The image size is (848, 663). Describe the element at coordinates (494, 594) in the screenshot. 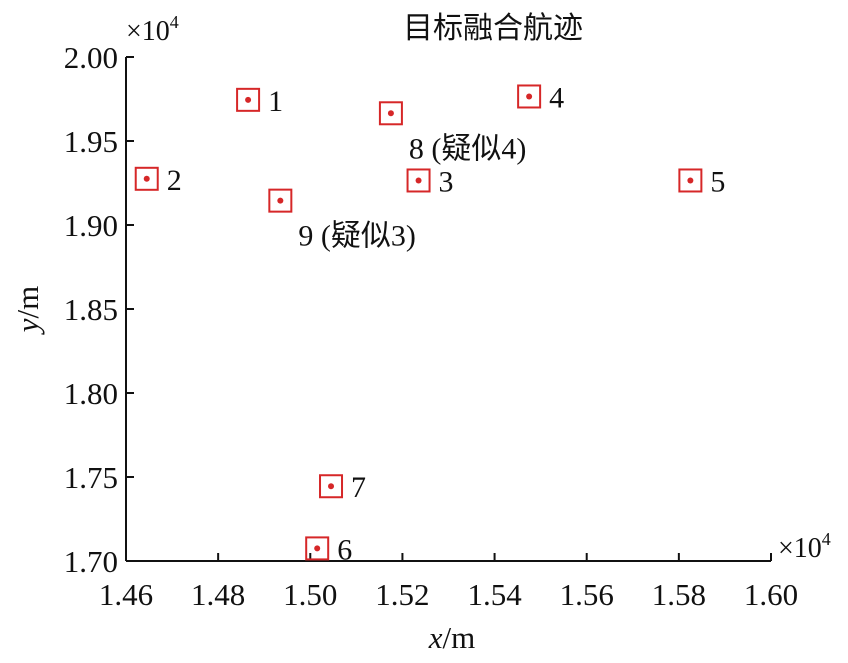

I see `x-tick-label: 1.54` at that location.